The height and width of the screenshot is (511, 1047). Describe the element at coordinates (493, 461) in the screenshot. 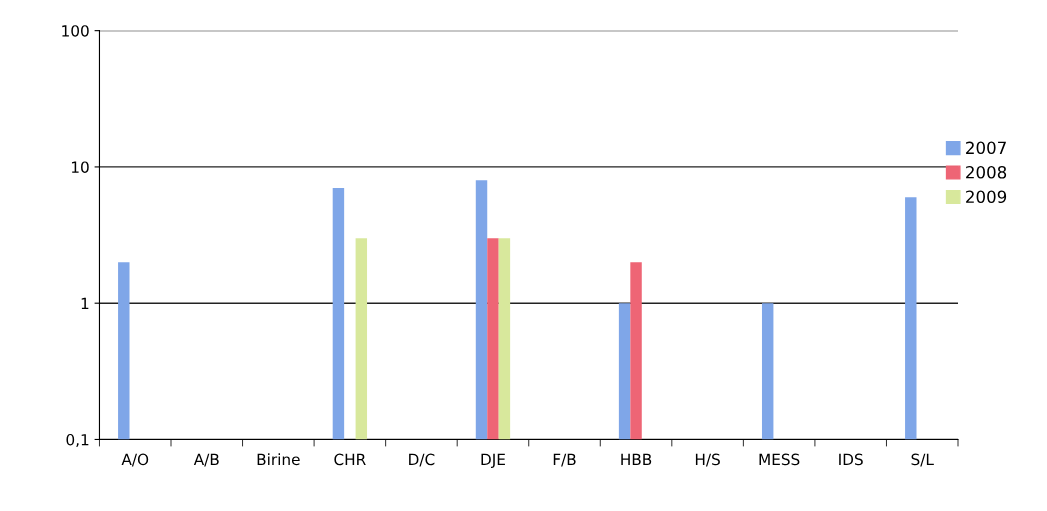

I see `x-tick-label: DJE` at that location.